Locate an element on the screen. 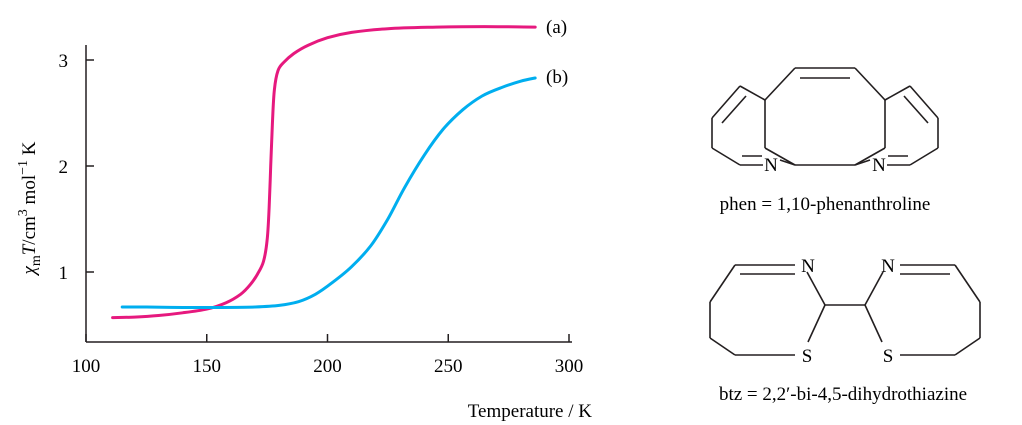  x-tick-label-100: 100 is located at coordinates (86, 366).